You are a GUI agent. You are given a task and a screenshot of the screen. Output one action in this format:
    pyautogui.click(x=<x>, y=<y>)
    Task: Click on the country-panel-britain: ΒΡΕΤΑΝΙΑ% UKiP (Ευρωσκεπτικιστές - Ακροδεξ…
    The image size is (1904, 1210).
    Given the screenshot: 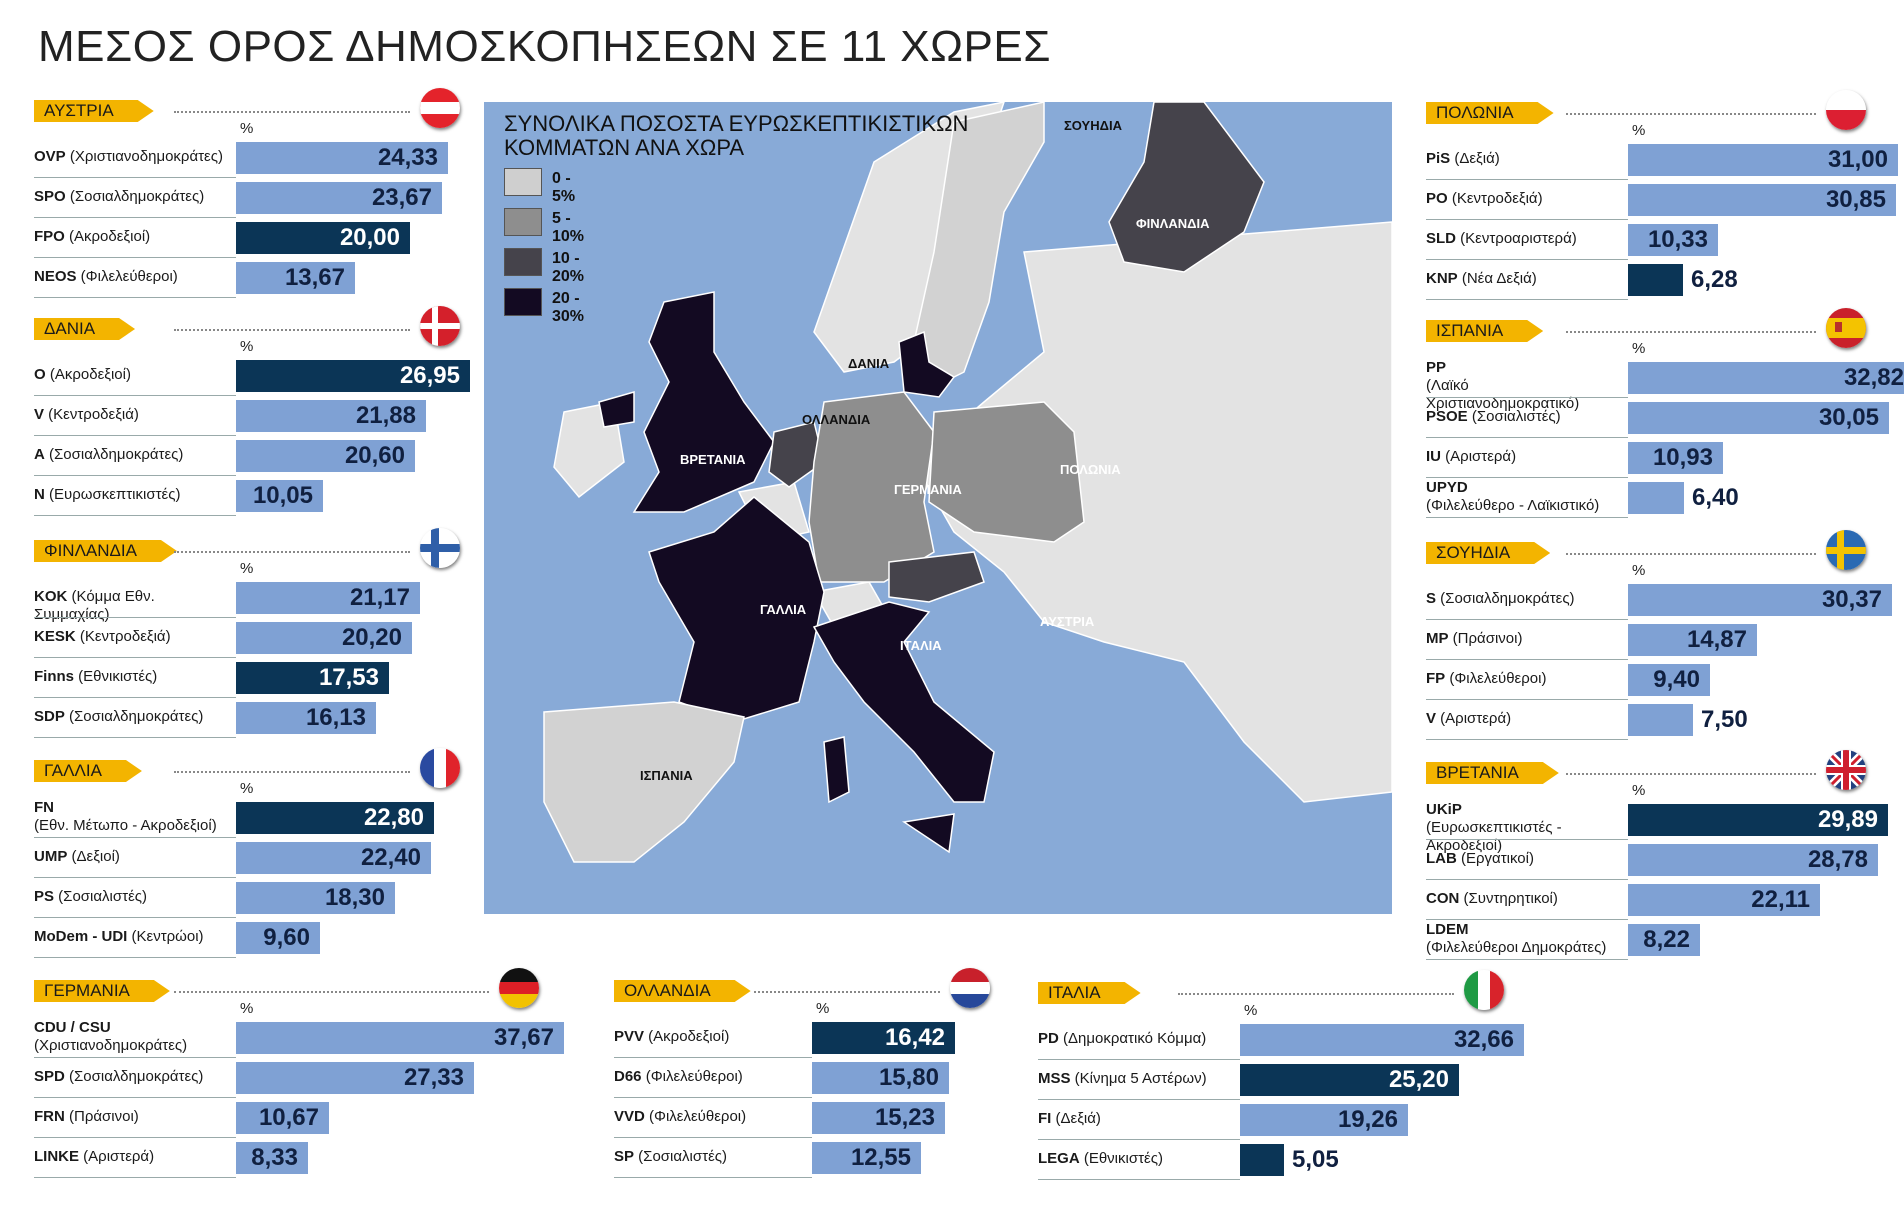 What is the action you would take?
    pyautogui.click(x=1657, y=866)
    